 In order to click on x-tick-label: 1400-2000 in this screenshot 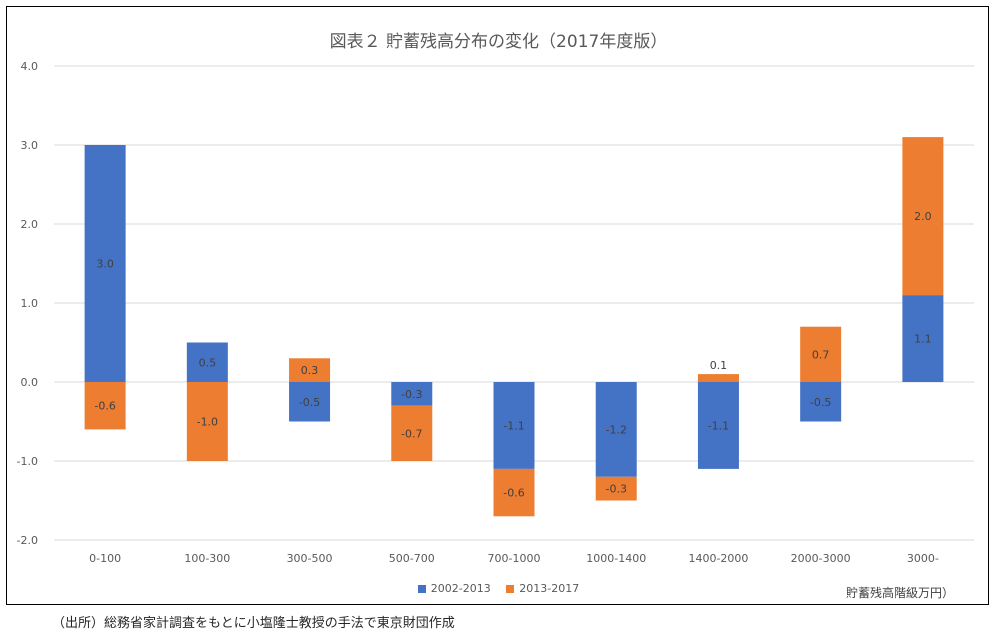, I will do `click(718, 558)`.